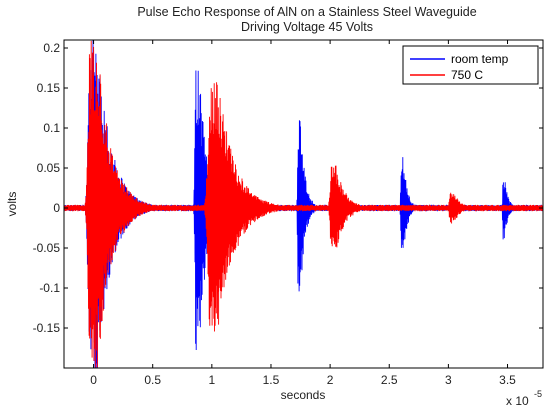 This screenshot has height=410, width=550. I want to click on legend-box, so click(470, 65).